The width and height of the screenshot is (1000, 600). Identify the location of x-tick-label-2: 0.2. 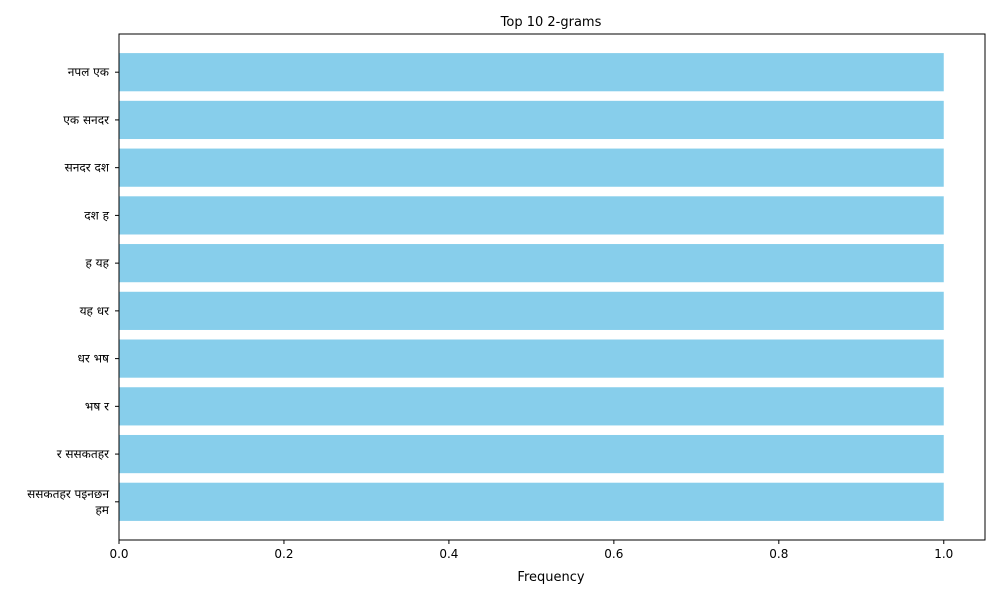
(283, 554).